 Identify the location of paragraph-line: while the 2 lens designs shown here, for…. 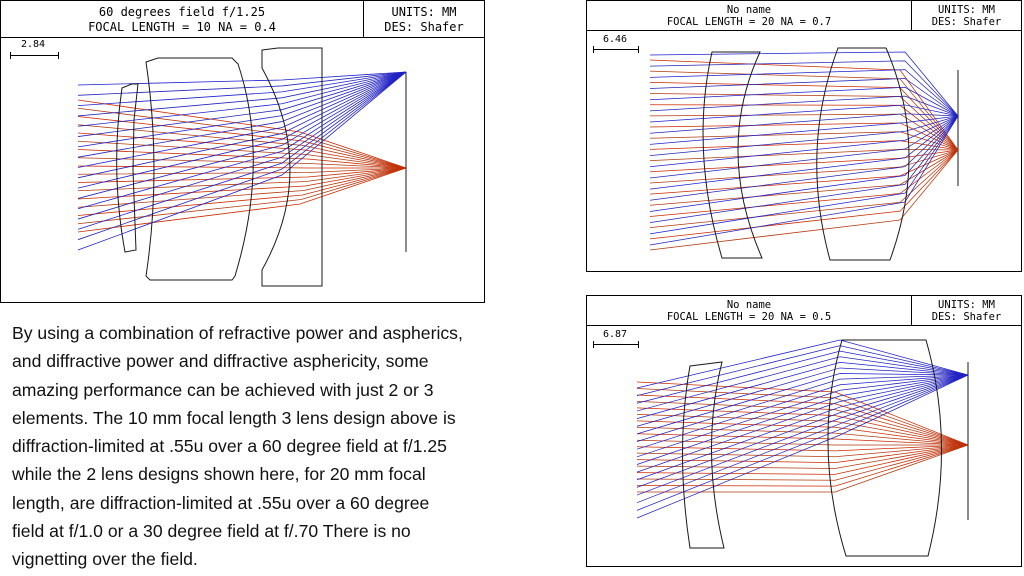
(219, 474).